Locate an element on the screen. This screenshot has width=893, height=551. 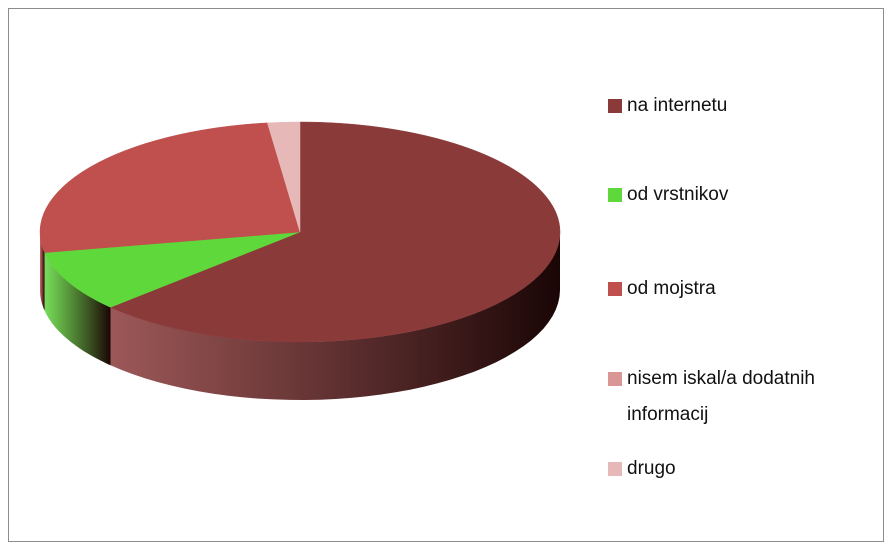
legend-label: od vrstnikov is located at coordinates (678, 194).